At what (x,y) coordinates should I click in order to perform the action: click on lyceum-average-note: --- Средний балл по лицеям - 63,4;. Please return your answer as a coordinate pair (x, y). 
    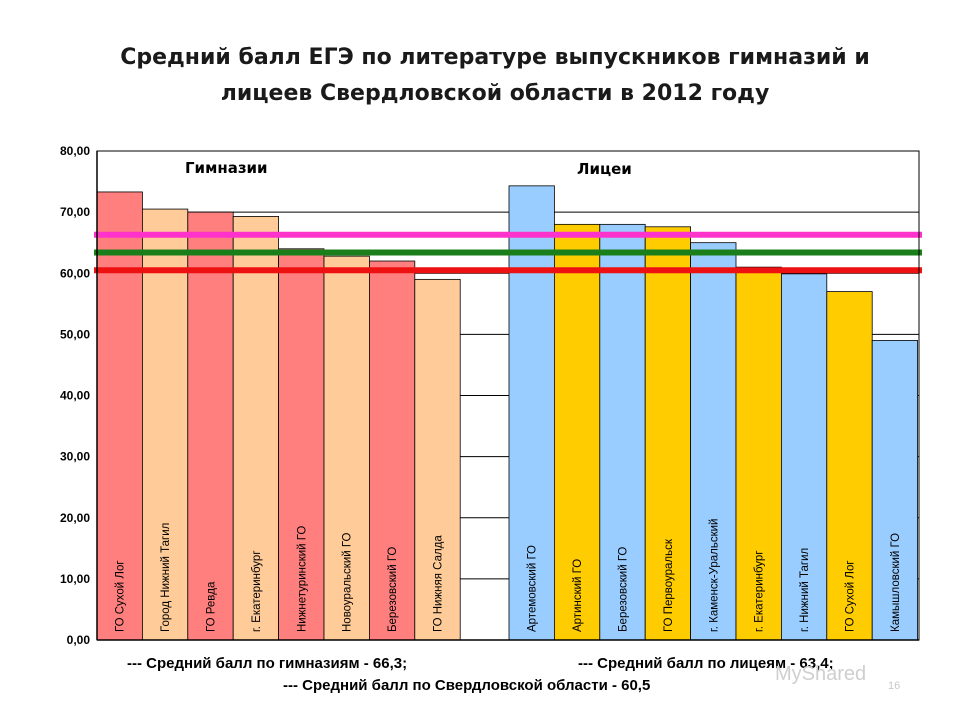
    Looking at the image, I should click on (706, 663).